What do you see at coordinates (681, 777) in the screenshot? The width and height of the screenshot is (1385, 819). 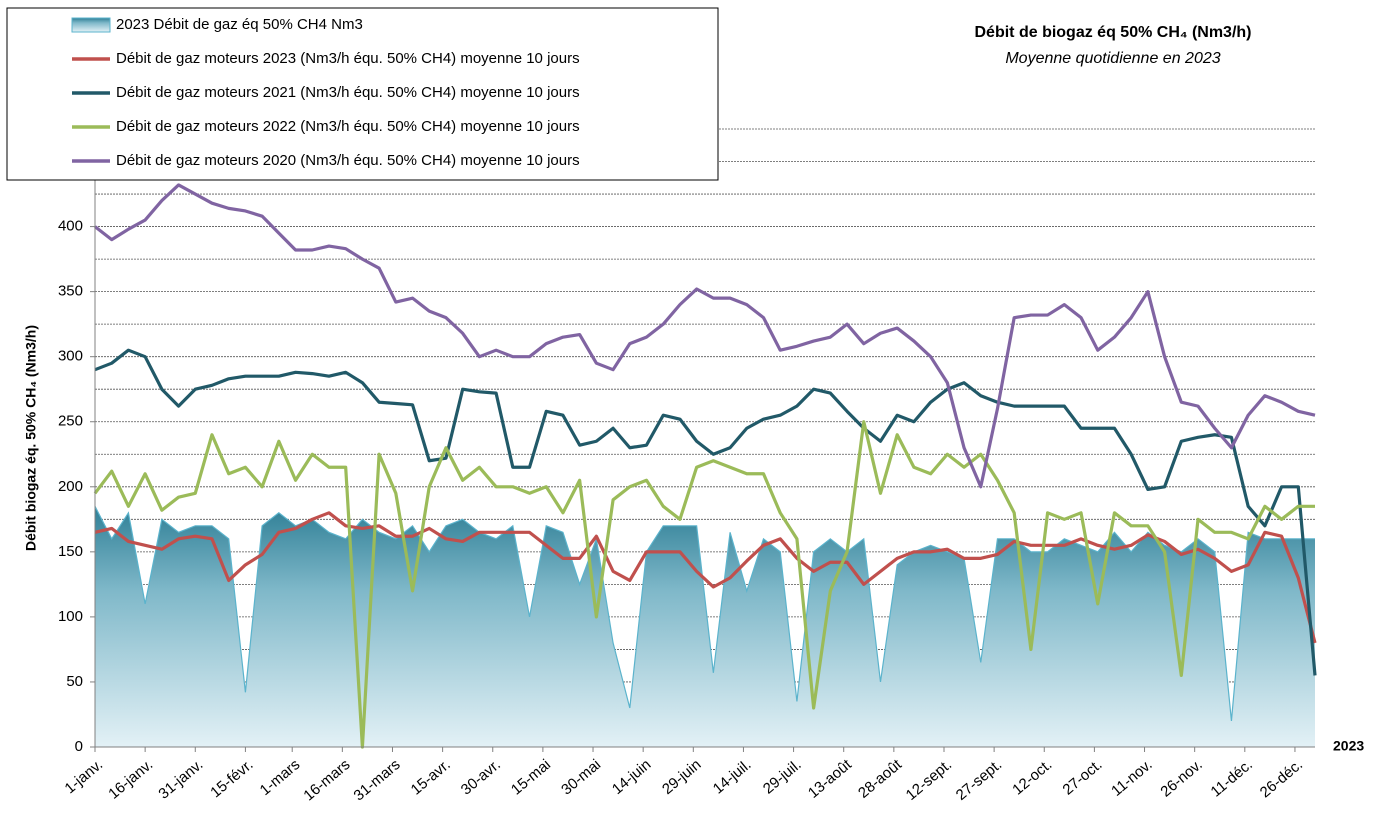 I see `x-tick-label: 29-juin` at bounding box center [681, 777].